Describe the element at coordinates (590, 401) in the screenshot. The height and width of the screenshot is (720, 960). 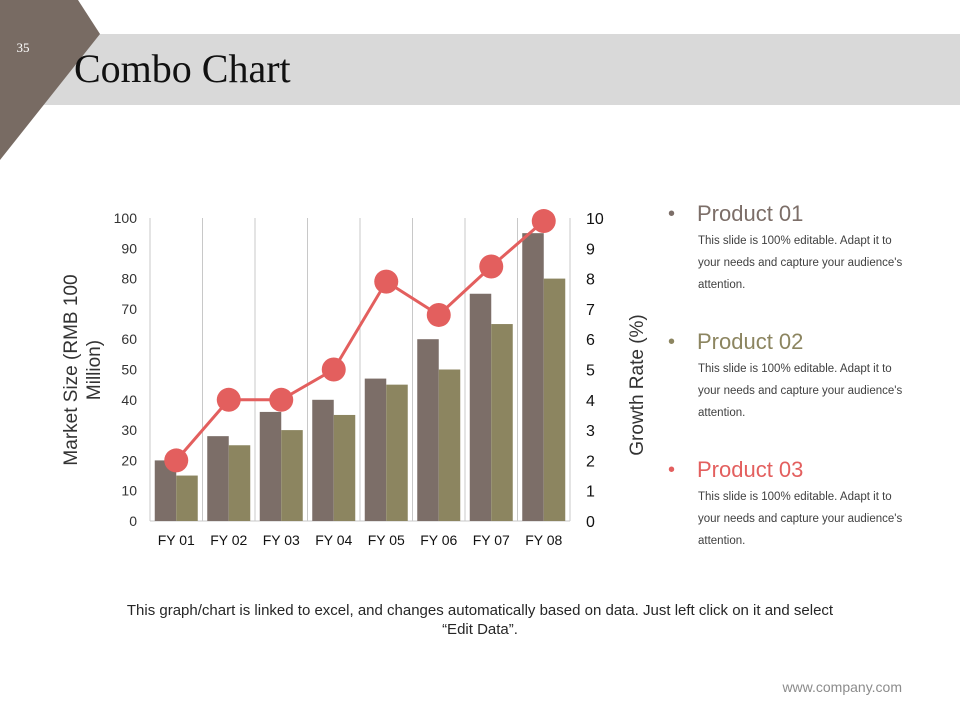
I see `y2-tick-label: 4` at that location.